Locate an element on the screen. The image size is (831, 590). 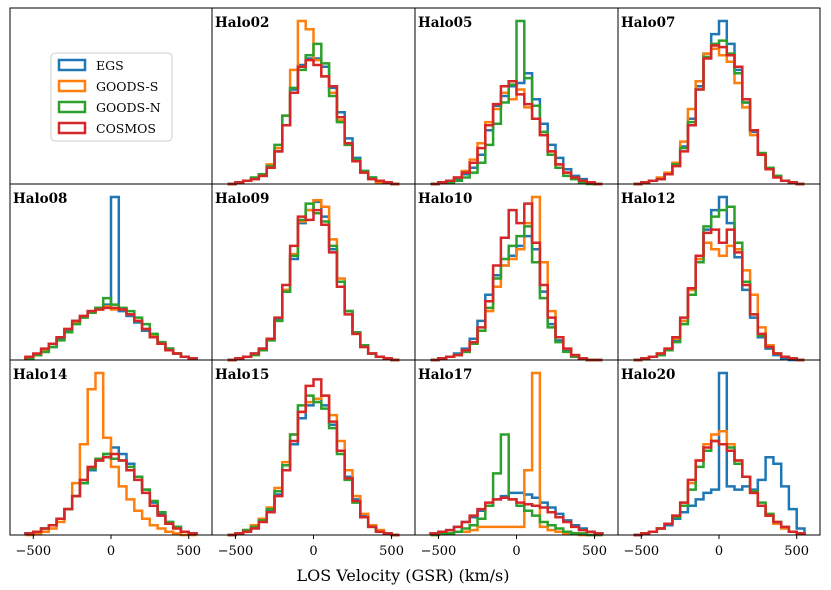
hist-cosmos-halo10 is located at coordinates (516, 282).